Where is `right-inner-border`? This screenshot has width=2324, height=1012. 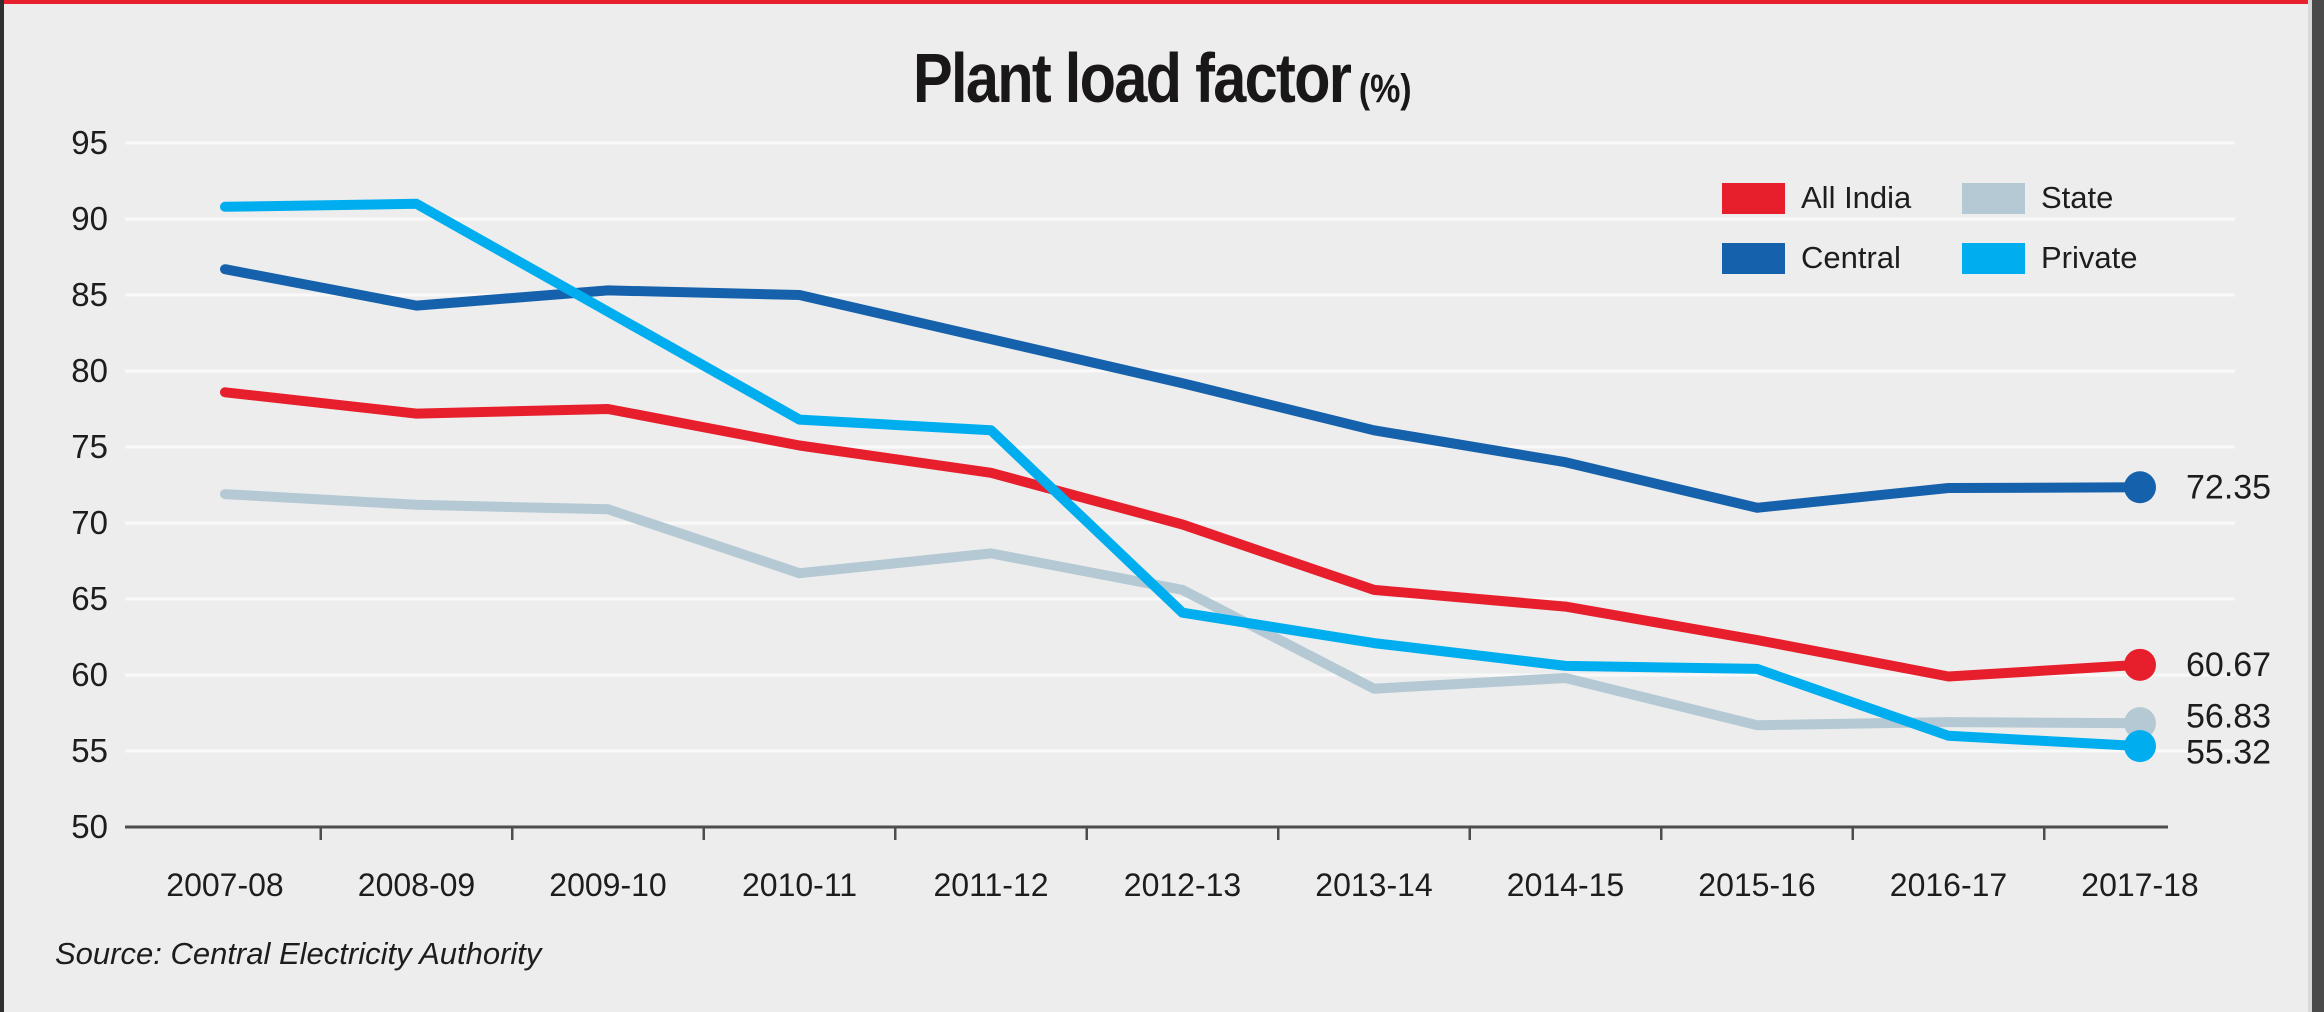 right-inner-border is located at coordinates (2310, 506).